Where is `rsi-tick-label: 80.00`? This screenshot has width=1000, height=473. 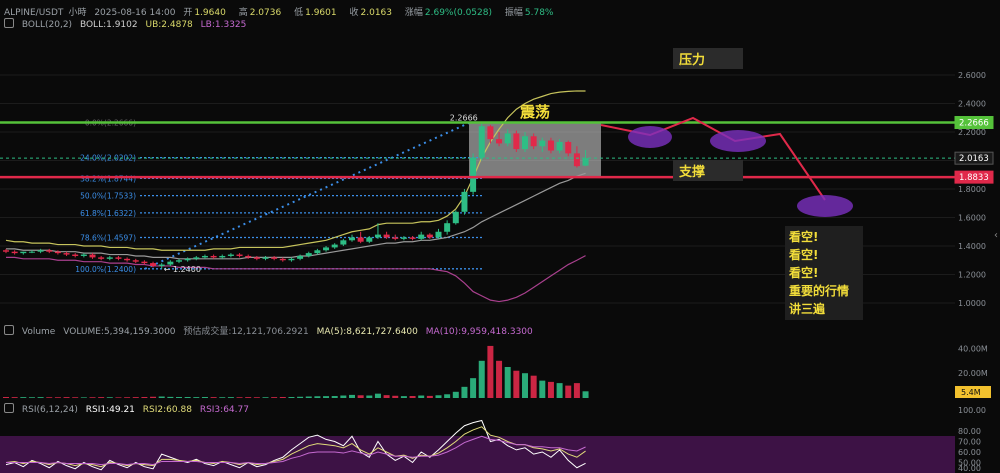
rsi-tick-label: 80.00 is located at coordinates (969, 431).